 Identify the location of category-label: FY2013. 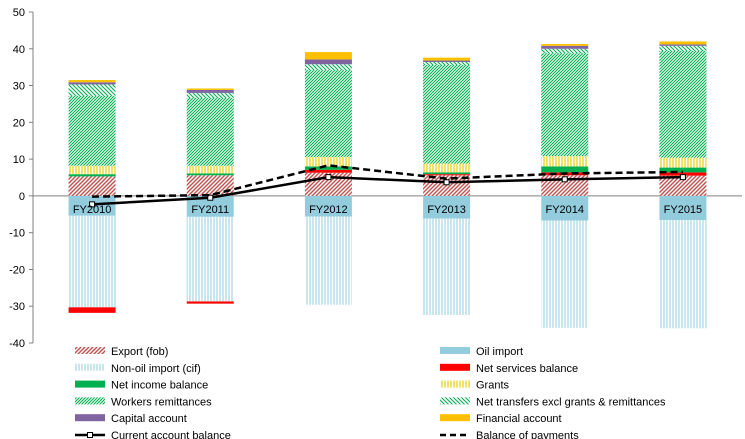
(446, 210).